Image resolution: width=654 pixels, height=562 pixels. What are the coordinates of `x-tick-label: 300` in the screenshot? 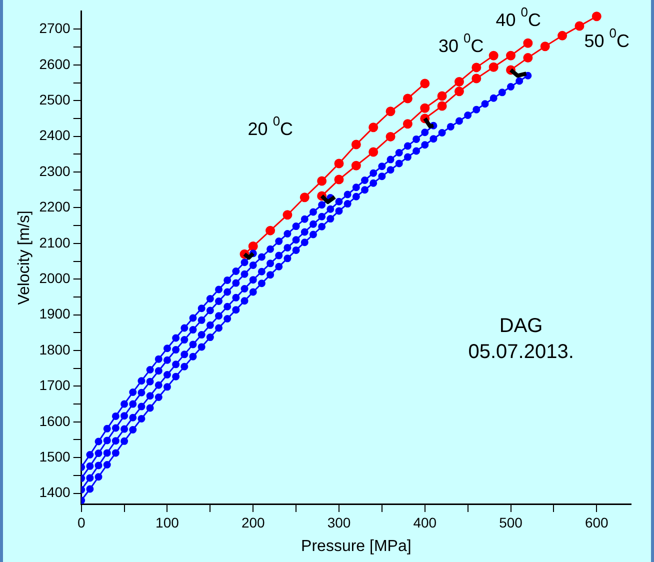 It's located at (339, 522).